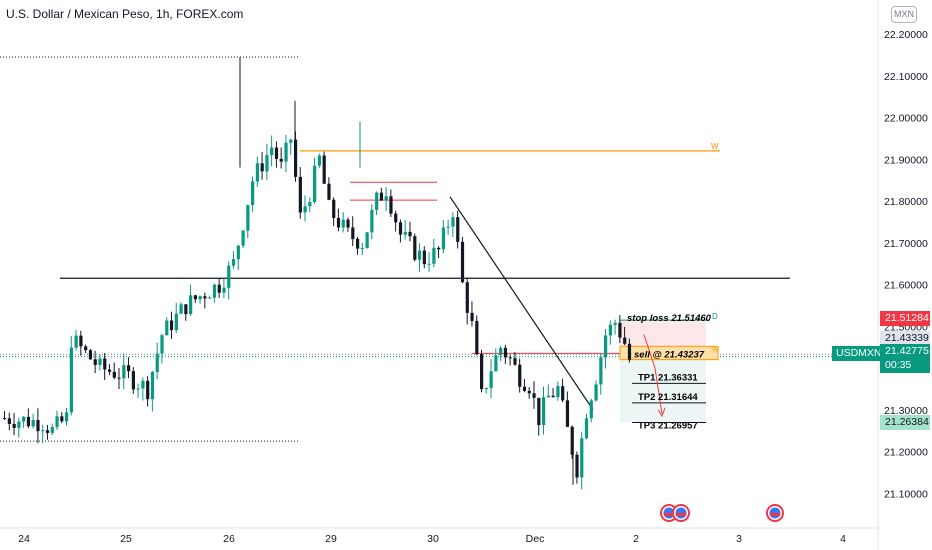 Image resolution: width=932 pixels, height=550 pixels. What do you see at coordinates (906, 411) in the screenshot?
I see `y-tick-label: 21.30000` at bounding box center [906, 411].